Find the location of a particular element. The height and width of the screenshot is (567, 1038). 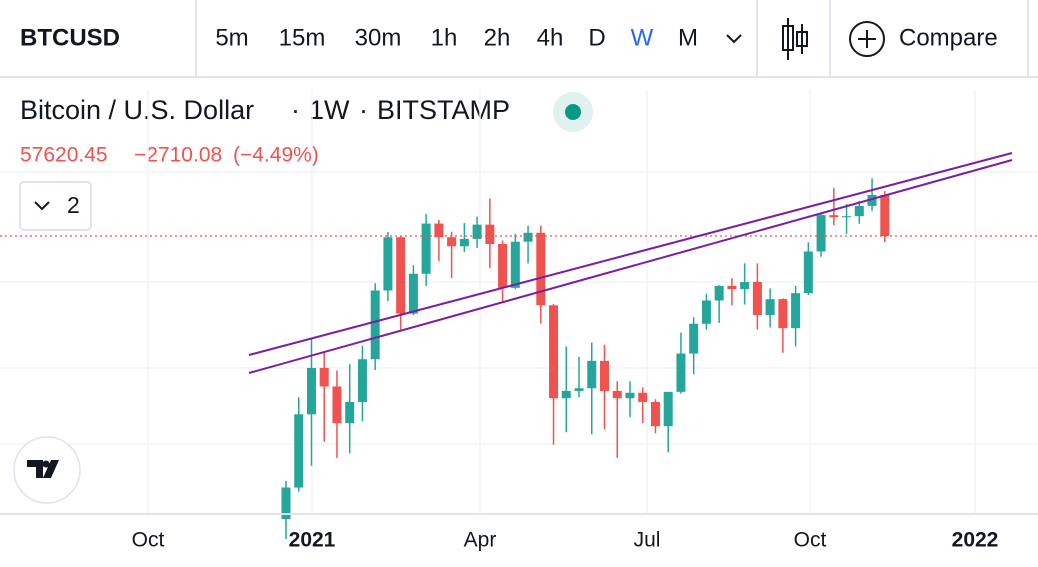

change-percent: (−4.49%) is located at coordinates (276, 155).